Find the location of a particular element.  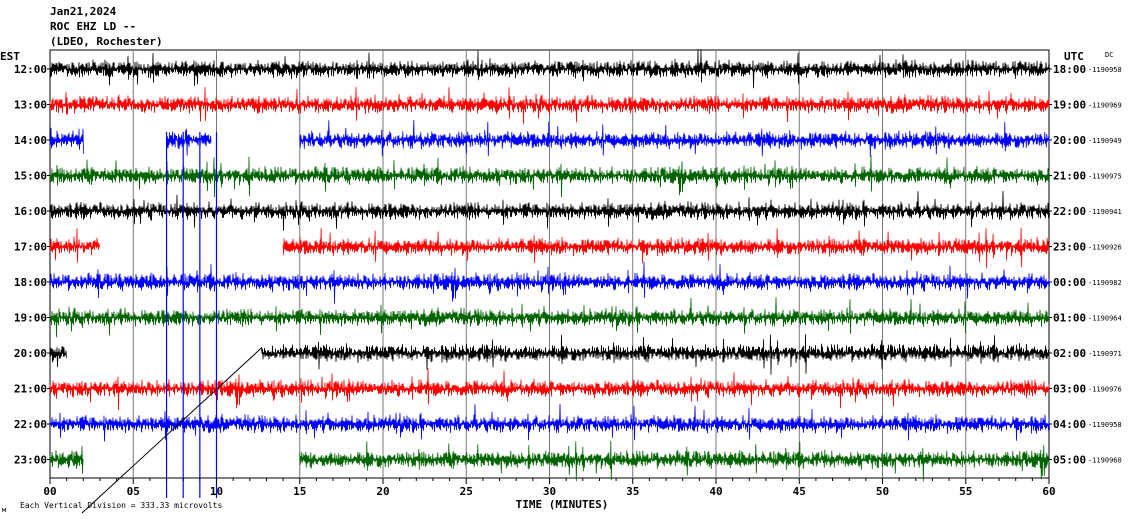

trace-row-20:00-seg-0 is located at coordinates (58, 357).